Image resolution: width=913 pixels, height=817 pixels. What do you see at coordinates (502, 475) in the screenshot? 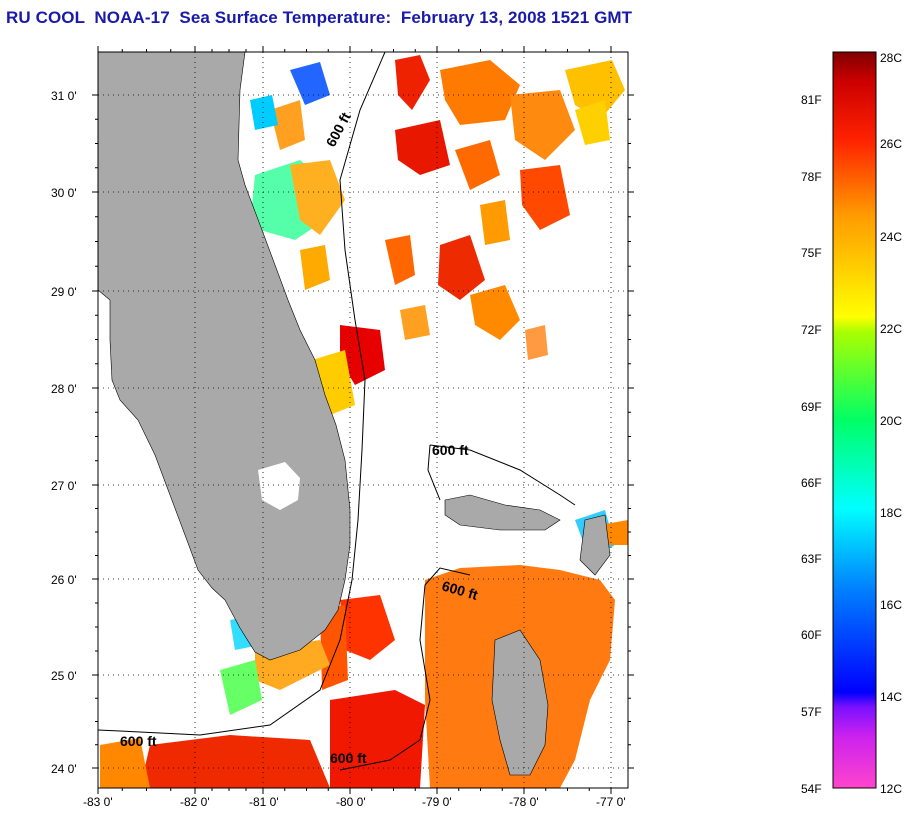
I see `isobath-line-bahamas-north` at bounding box center [502, 475].